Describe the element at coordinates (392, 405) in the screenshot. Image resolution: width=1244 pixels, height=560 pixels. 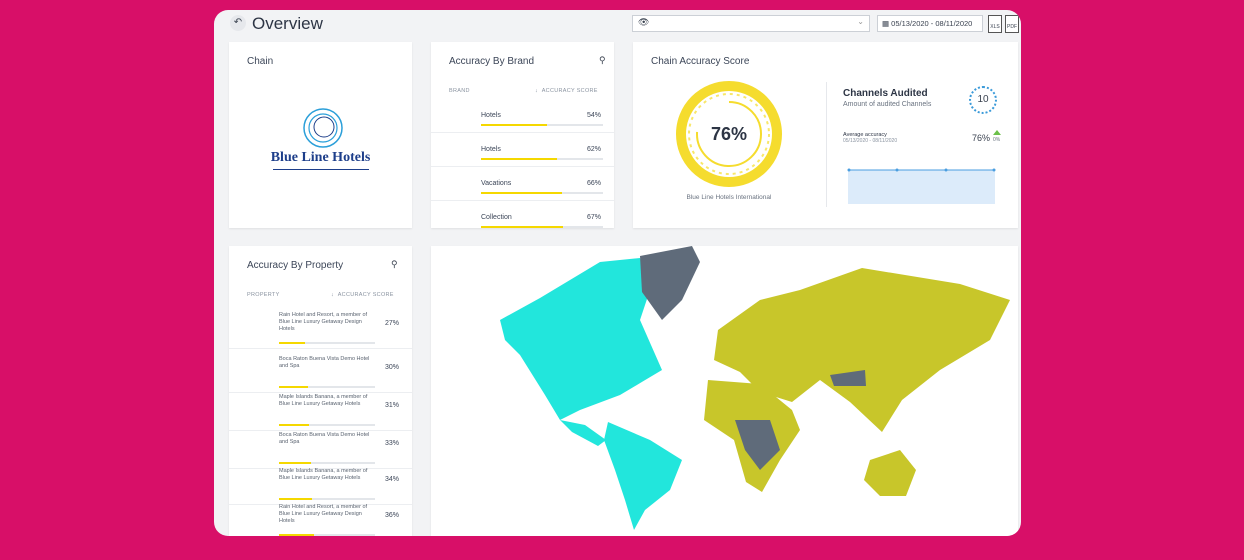
I see `property-score: 31%` at that location.